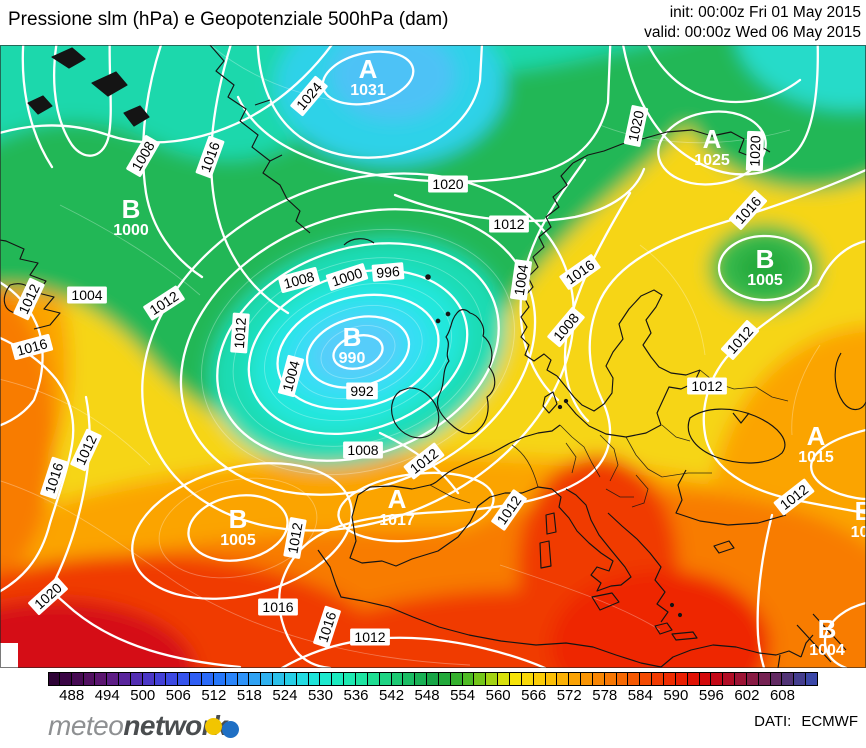 The height and width of the screenshot is (748, 866). Describe the element at coordinates (829, 721) in the screenshot. I see `credit-value: ECMWF` at that location.